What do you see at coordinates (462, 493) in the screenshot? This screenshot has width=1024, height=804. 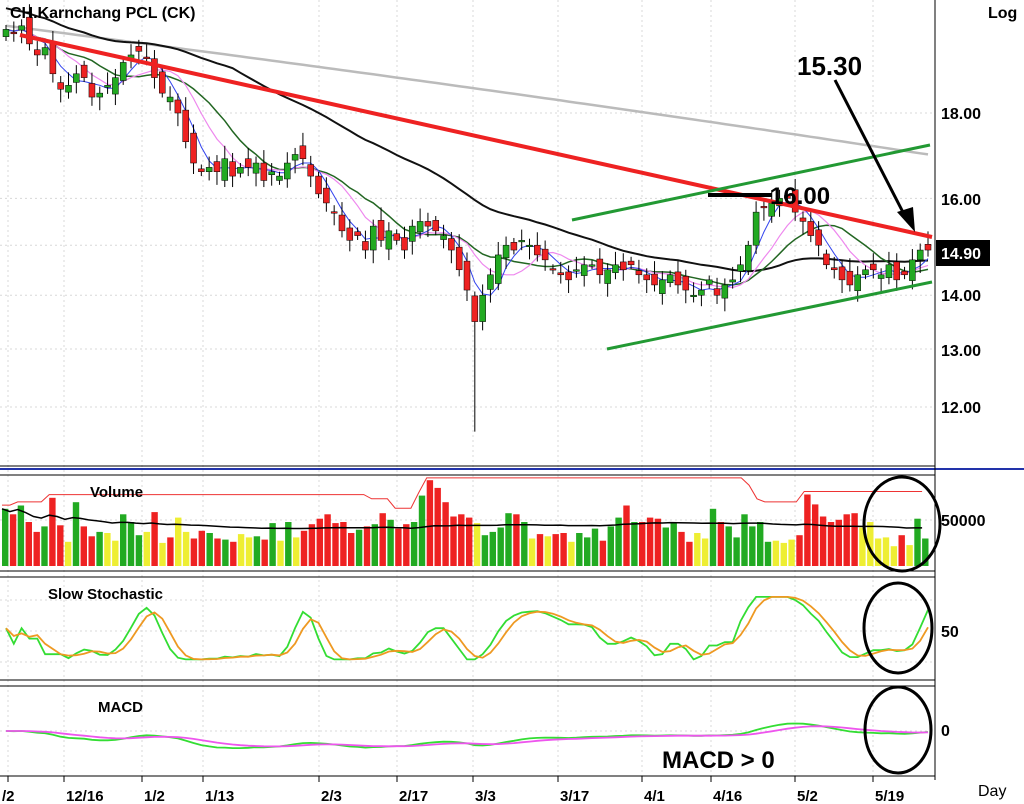 I see `volume-envelope-line` at bounding box center [462, 493].